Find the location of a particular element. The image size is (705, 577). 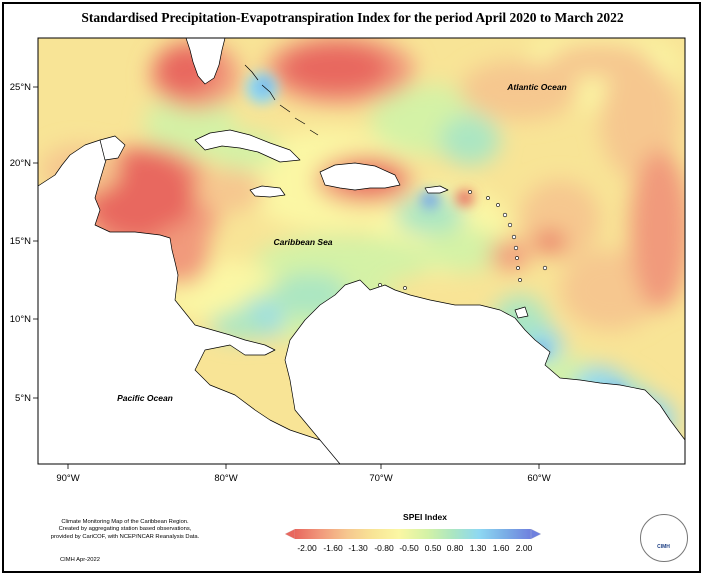

legend-tick: 1.30 is located at coordinates (478, 548).